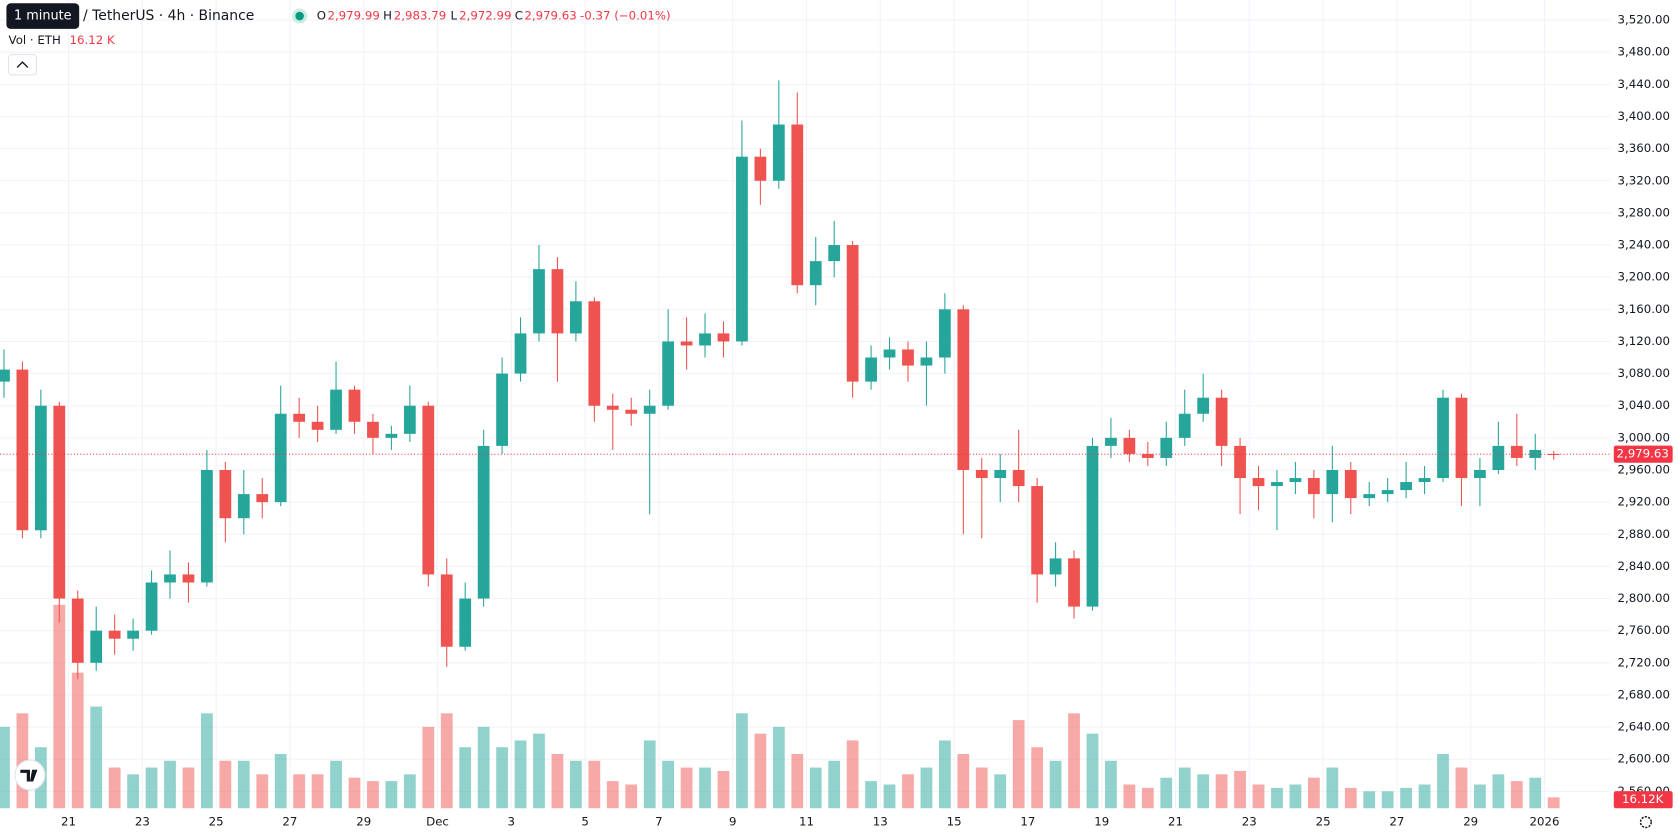 The height and width of the screenshot is (835, 1678). Describe the element at coordinates (1644, 727) in the screenshot. I see `y-tick-label: 2,640.00` at that location.